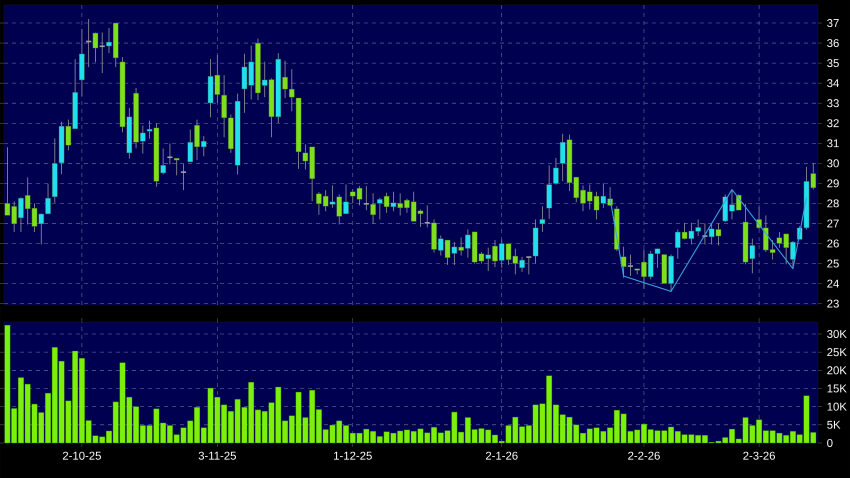 The image size is (850, 478). Describe the element at coordinates (833, 43) in the screenshot. I see `y-tick-label: 36` at that location.